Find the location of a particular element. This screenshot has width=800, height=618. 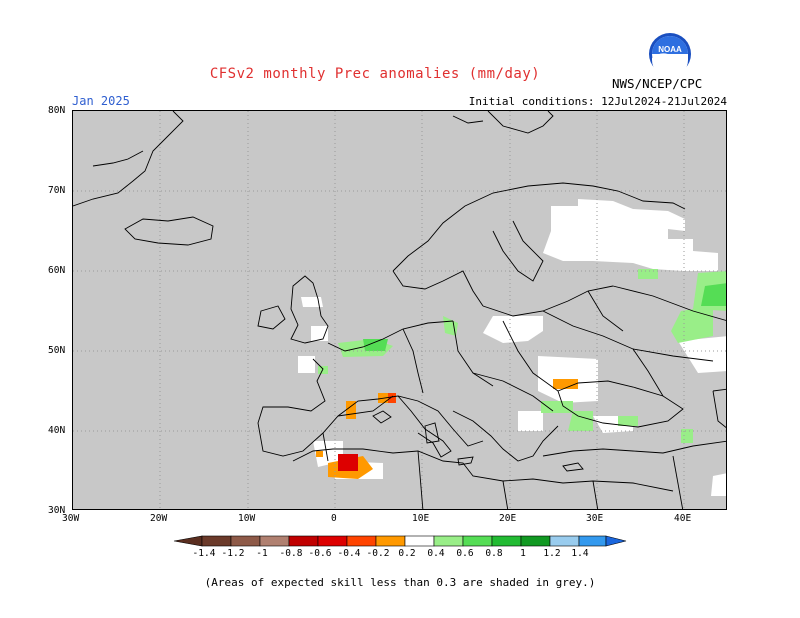

colorbar-label: -1 is located at coordinates (262, 553).